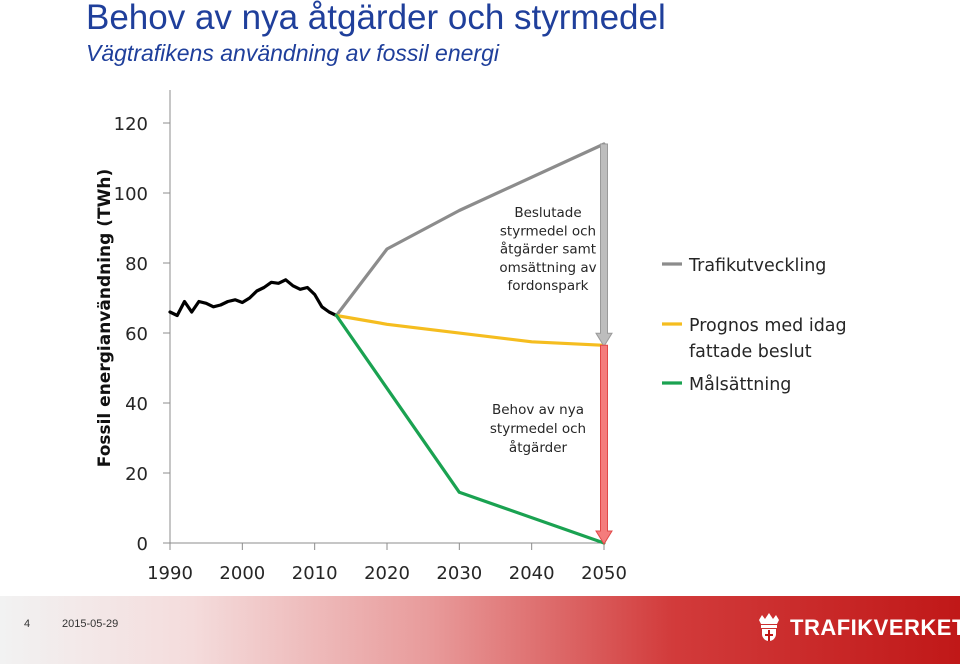 The image size is (960, 664). I want to click on legend-label-trafikutveckling: Trafikutveckling, so click(757, 266).